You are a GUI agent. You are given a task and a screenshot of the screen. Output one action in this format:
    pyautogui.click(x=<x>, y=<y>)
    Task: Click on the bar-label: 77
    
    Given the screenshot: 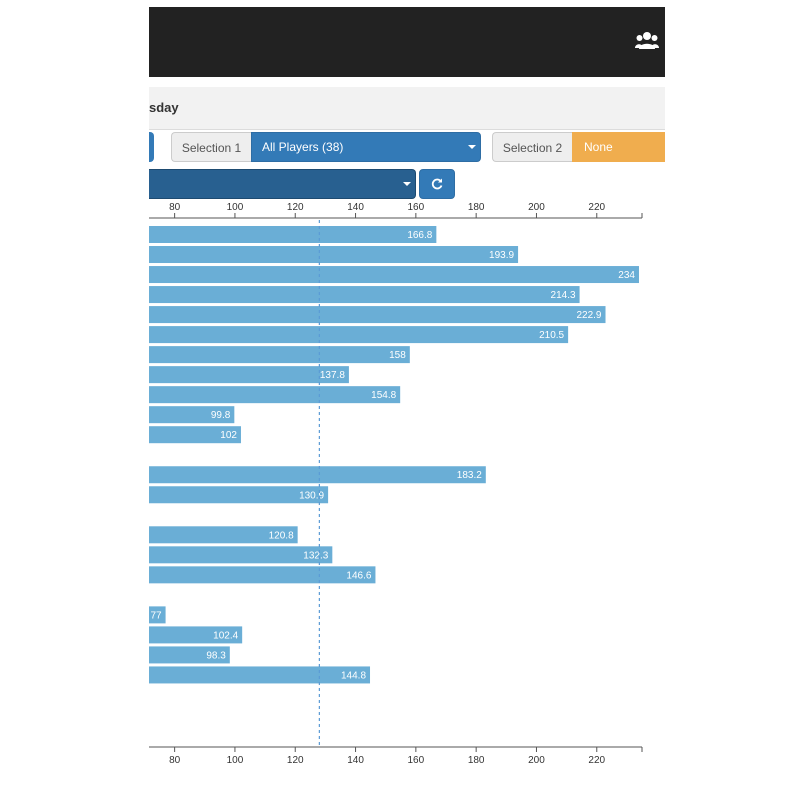 What is the action you would take?
    pyautogui.click(x=156, y=615)
    